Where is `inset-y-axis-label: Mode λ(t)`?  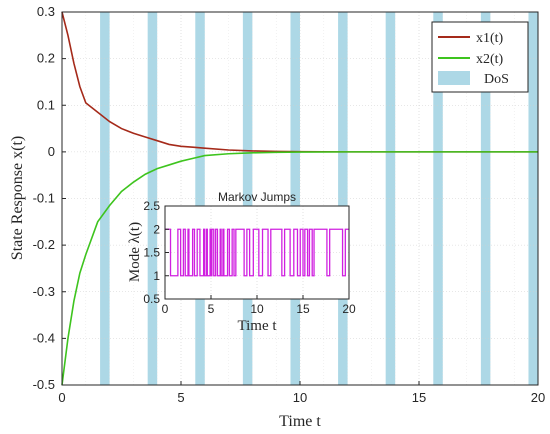
inset-y-axis-label: Mode λ(t) is located at coordinates (135, 252).